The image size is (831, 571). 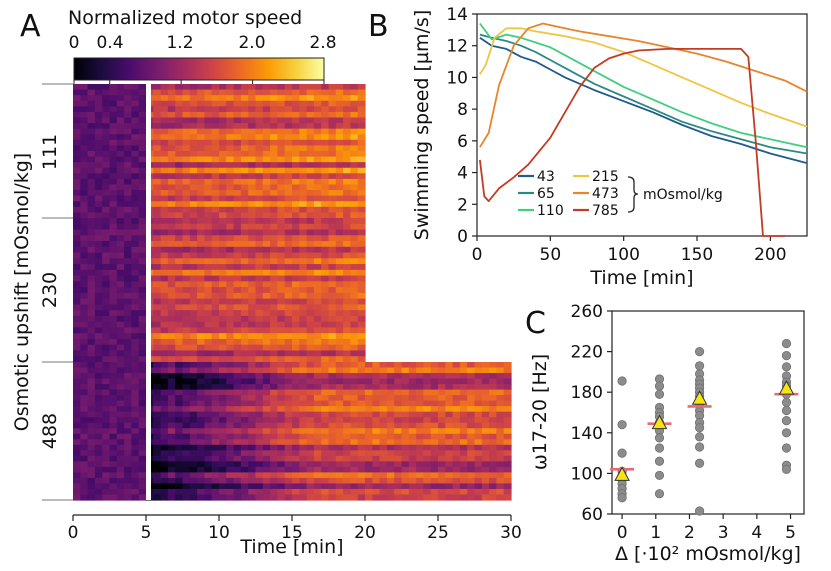 I want to click on data-point, so click(x=659, y=448).